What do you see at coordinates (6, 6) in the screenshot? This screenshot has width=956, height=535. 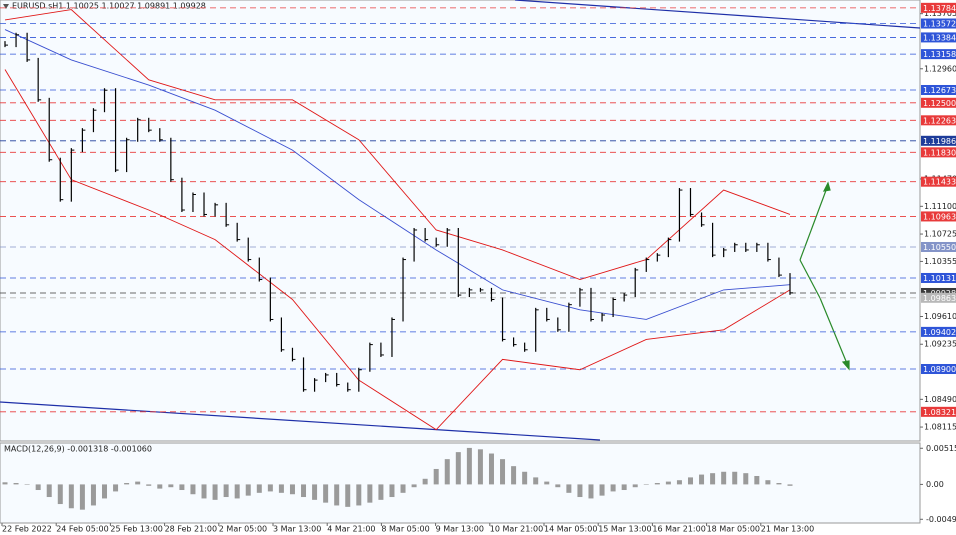 I see `icon` at bounding box center [6, 6].